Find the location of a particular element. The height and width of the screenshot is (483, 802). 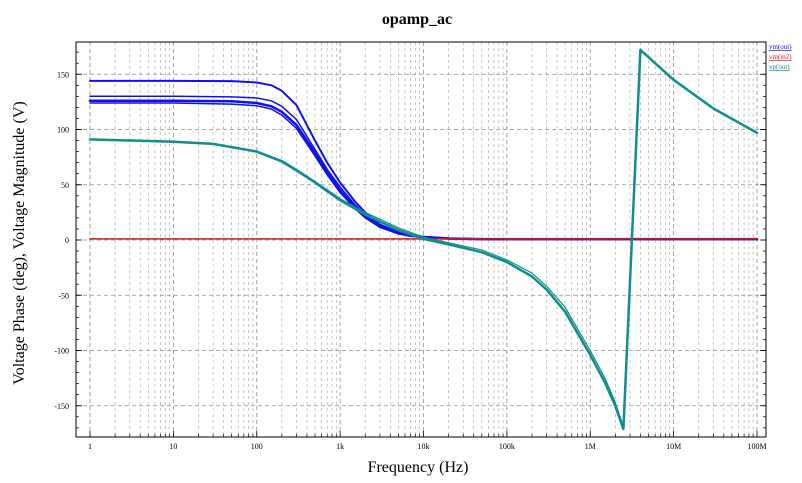

y-tick-label: -150 is located at coordinates (61, 406).